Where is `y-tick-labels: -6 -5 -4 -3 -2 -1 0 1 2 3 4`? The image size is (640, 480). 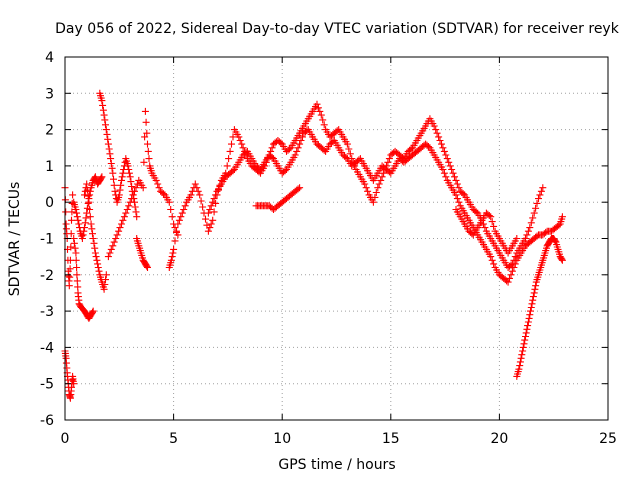 y-tick-labels: -6 -5 -4 -3 -2 -1 0 1 2 3 4 is located at coordinates (47, 239).